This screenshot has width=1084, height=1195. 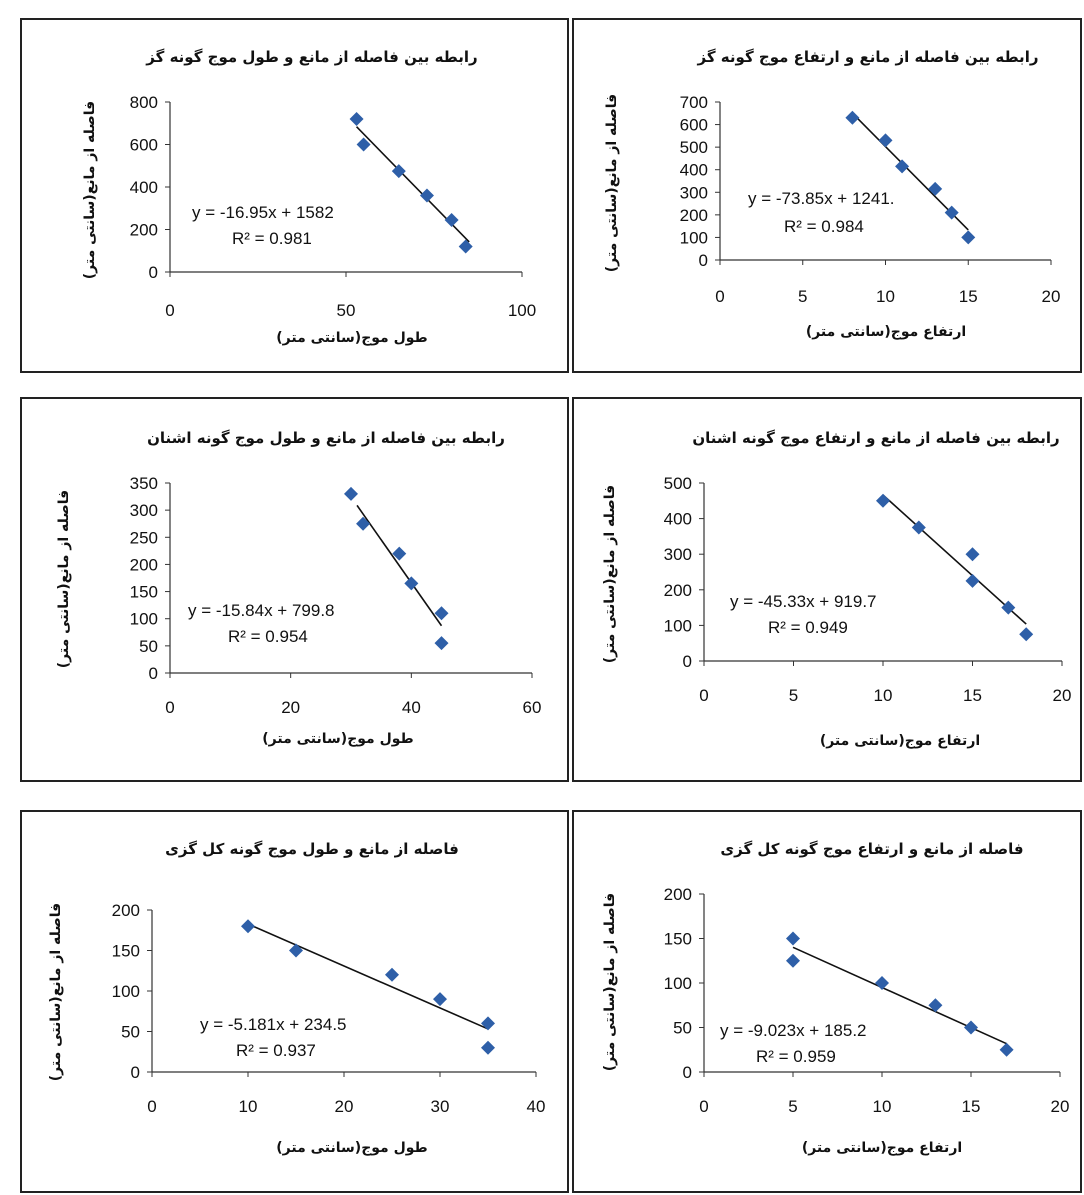 I want to click on y-tick-label: 350, so click(x=144, y=483).